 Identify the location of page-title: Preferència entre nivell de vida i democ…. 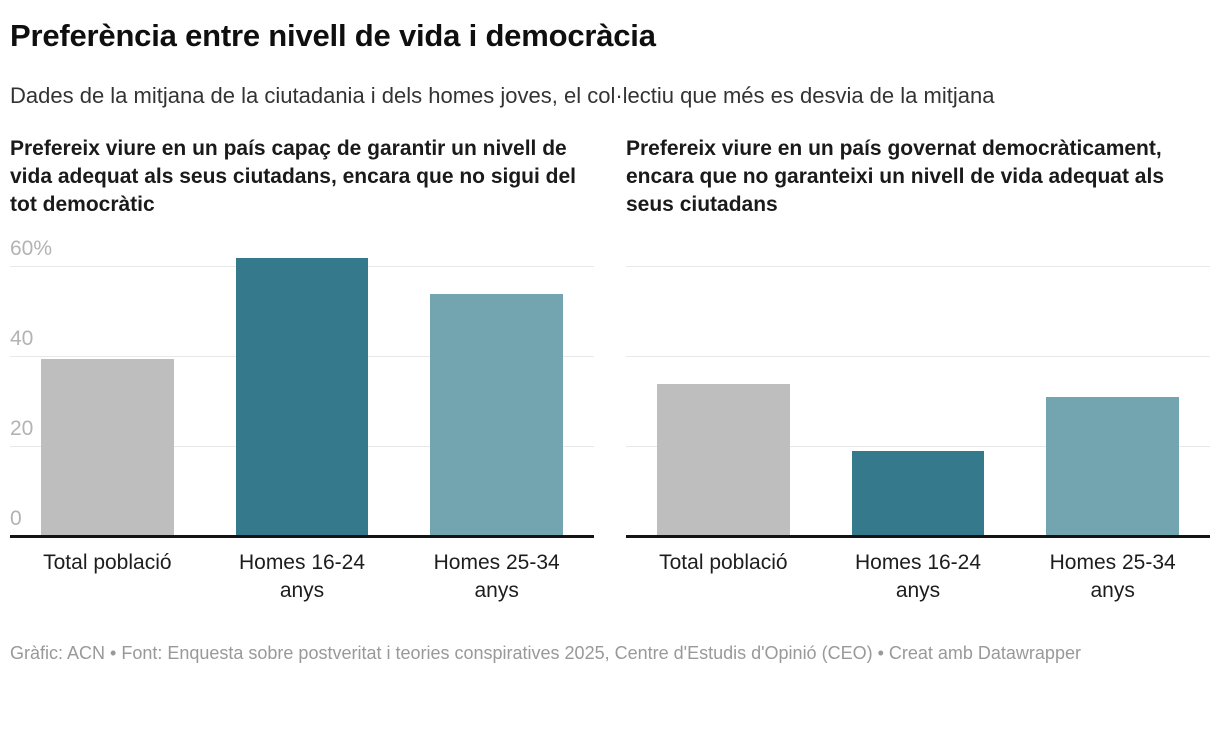
(333, 35).